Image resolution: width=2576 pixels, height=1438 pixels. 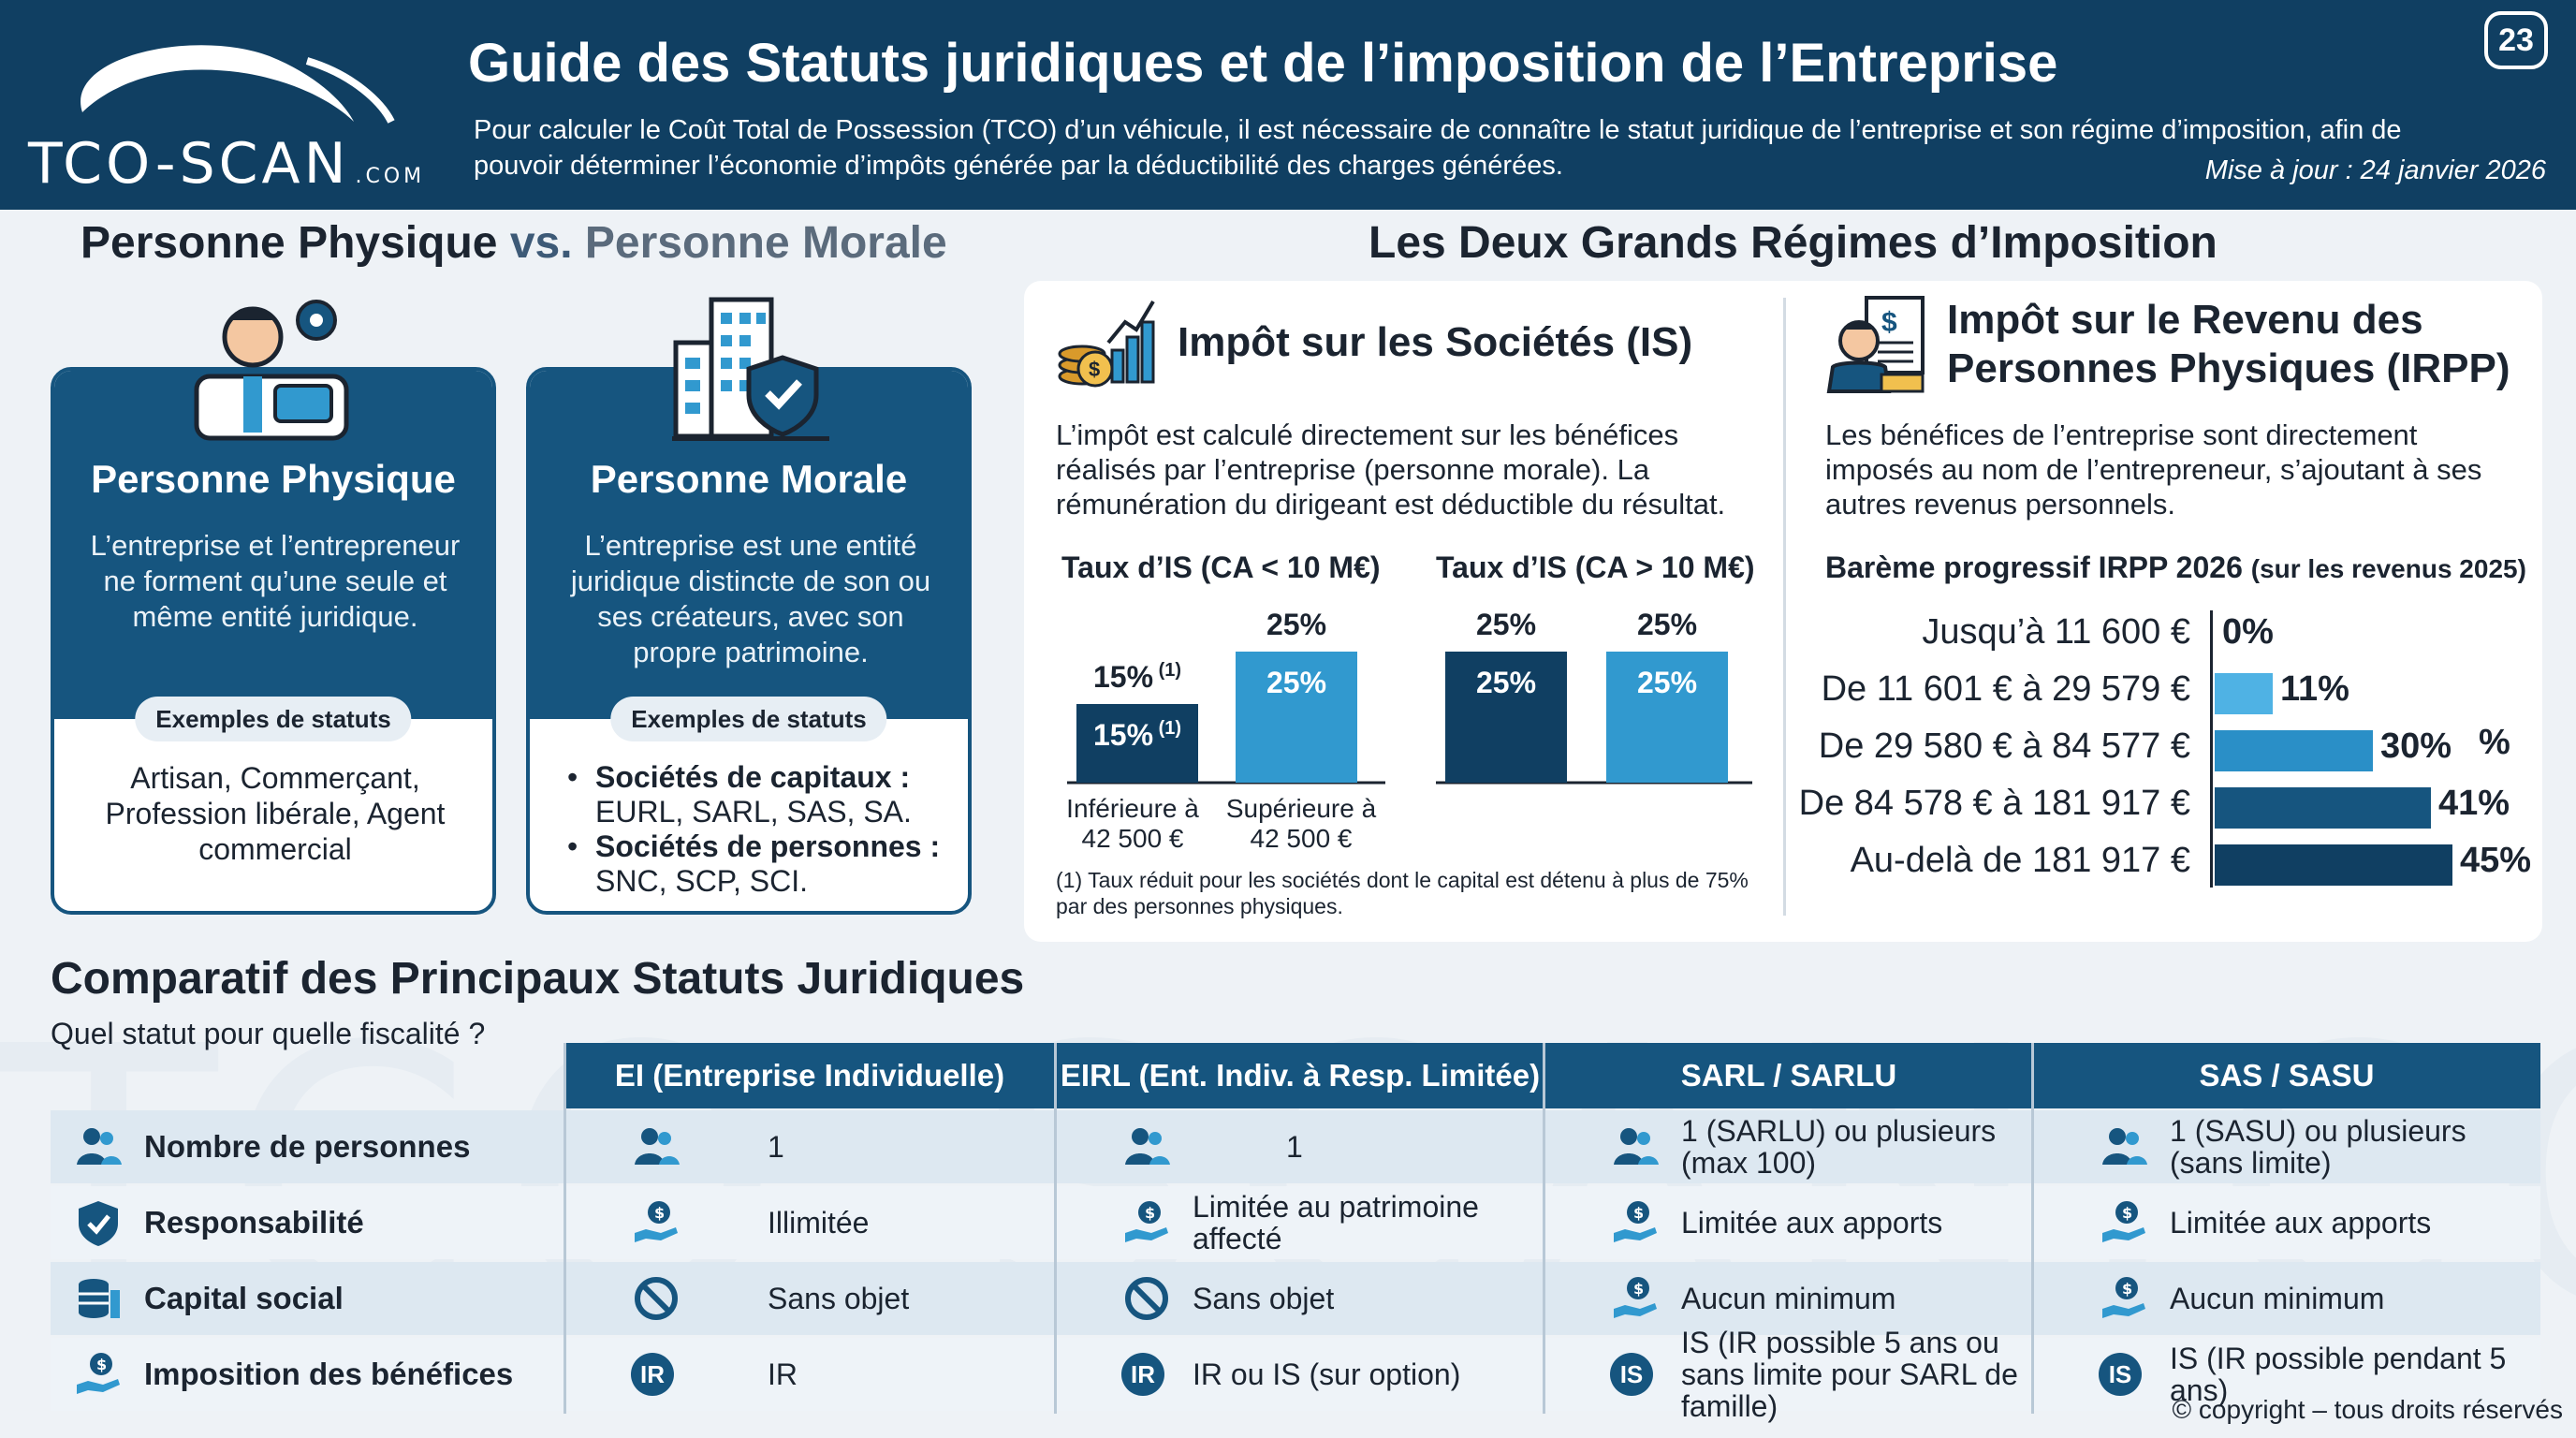 What do you see at coordinates (1300, 1075) in the screenshot?
I see `table-column-header: EIRL (Ent. Indiv. à Resp. Limitée)` at bounding box center [1300, 1075].